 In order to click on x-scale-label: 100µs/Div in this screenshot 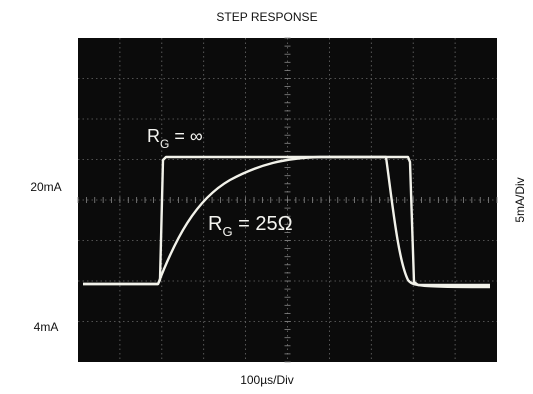, I will do `click(267, 380)`.